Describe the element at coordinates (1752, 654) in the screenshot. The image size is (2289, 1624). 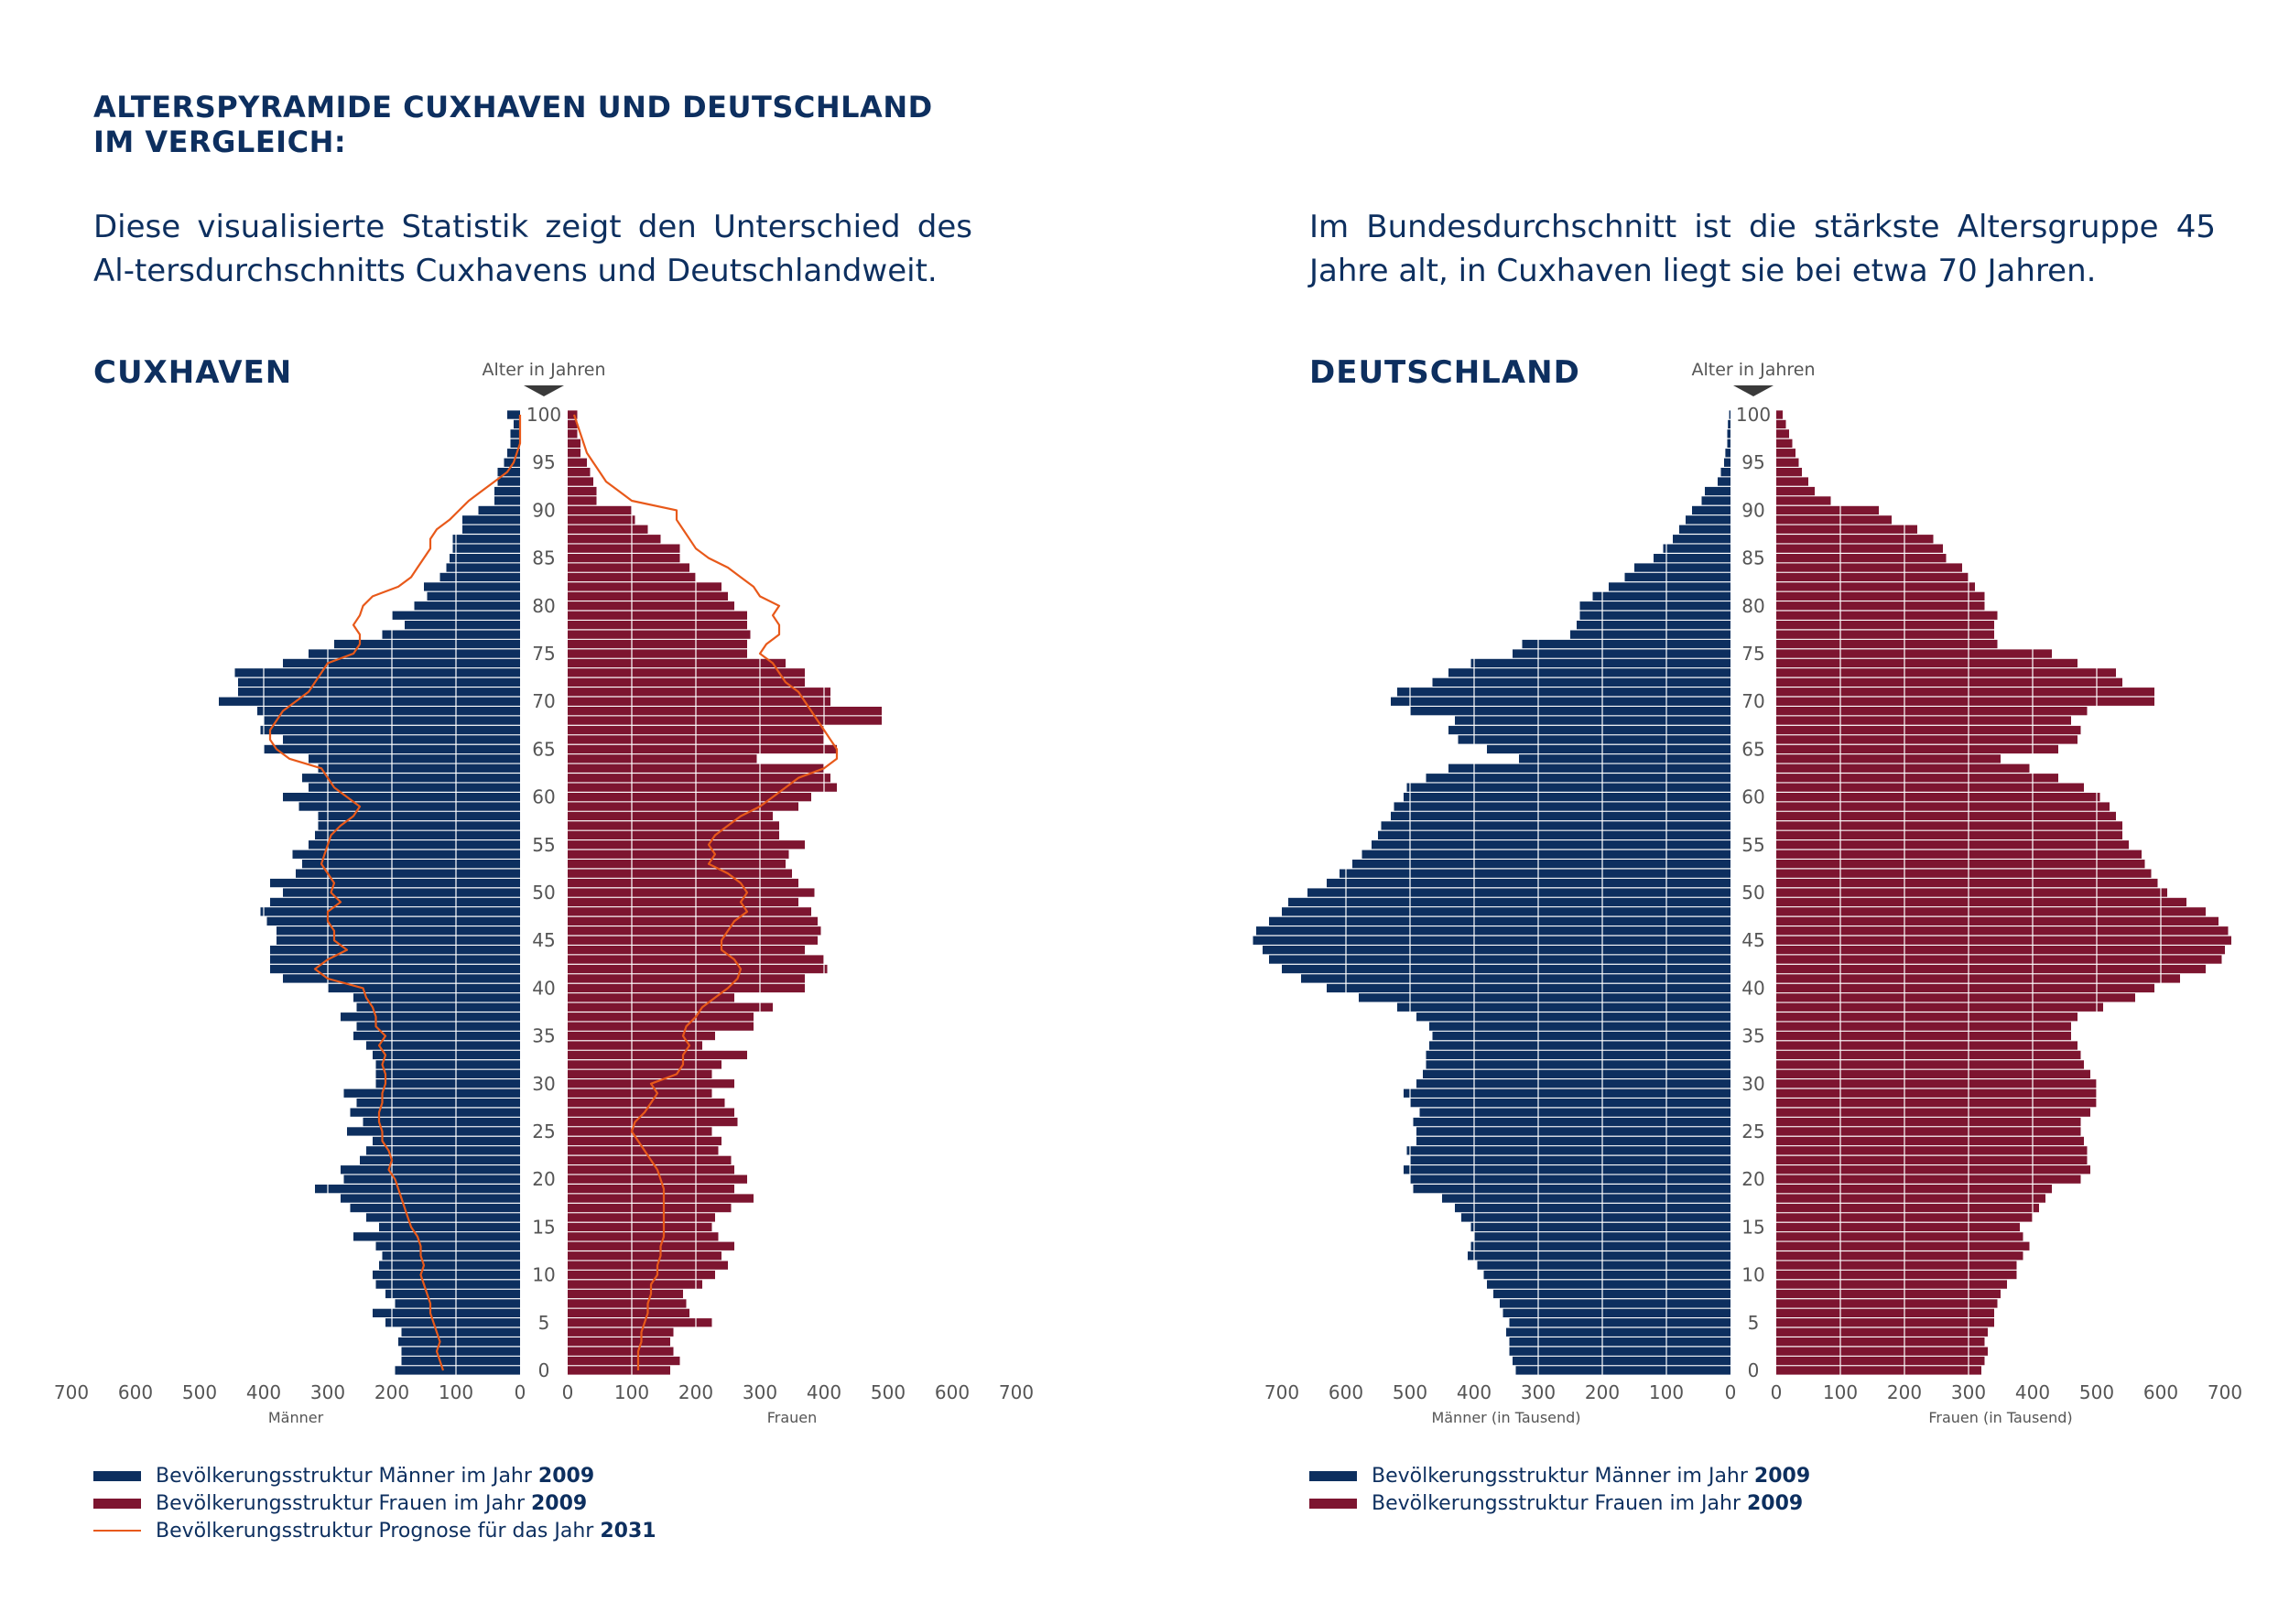
I see `age-tick-label: 75` at that location.